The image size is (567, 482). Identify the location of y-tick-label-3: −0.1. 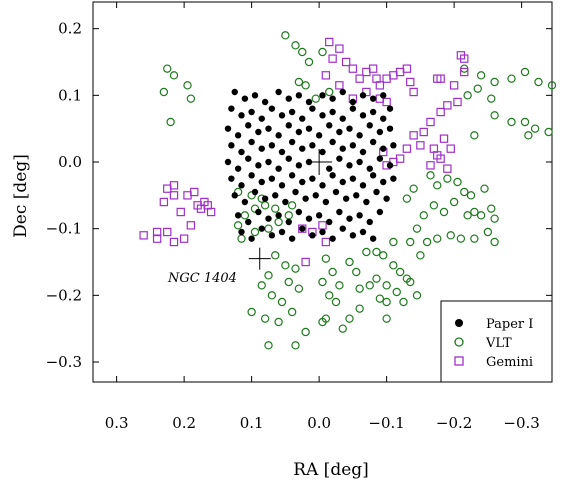
(64, 229).